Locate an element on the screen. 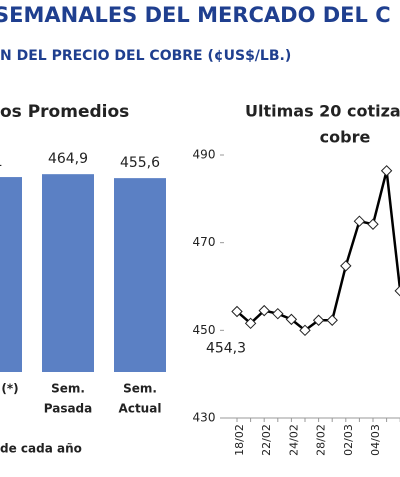 The width and height of the screenshot is (400, 477). value-label: ,1 is located at coordinates (1, 162).